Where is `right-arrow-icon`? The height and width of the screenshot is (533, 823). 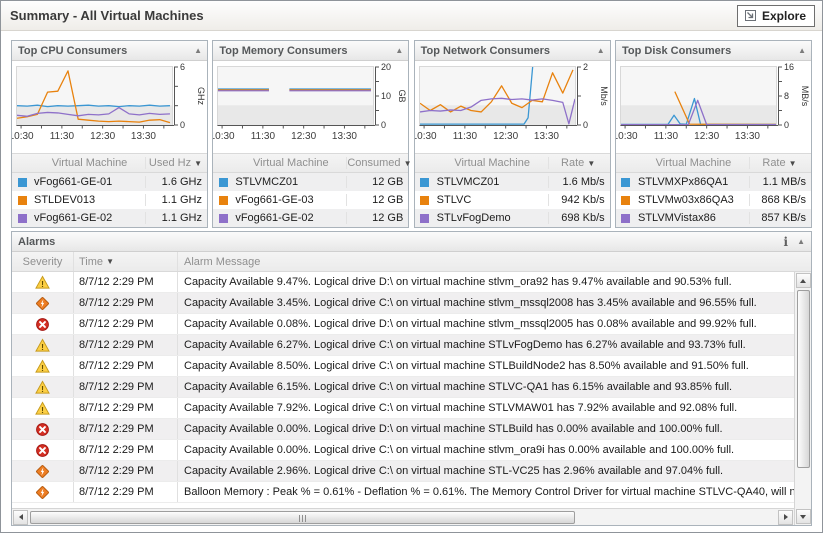 right-arrow-icon is located at coordinates (785, 517).